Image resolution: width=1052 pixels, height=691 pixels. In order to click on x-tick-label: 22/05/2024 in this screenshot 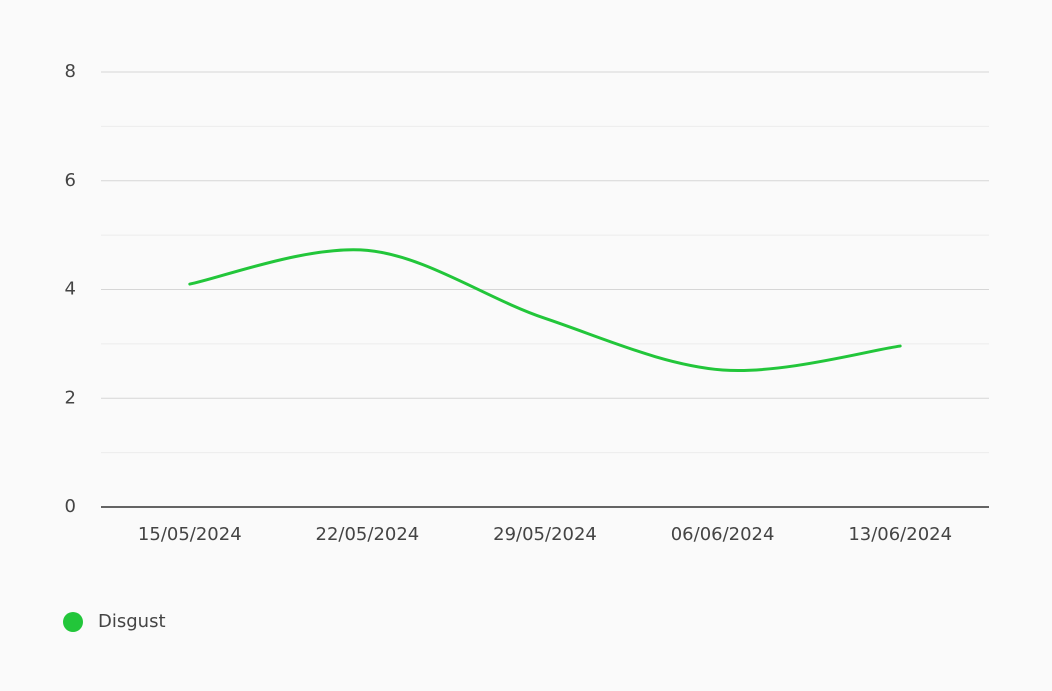, I will do `click(368, 534)`.